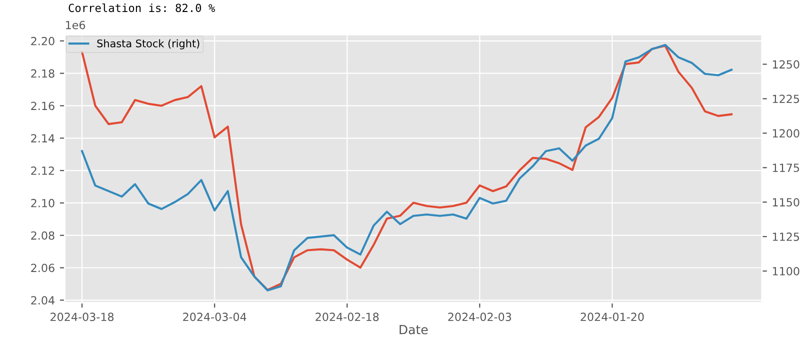 The image size is (800, 346). I want to click on y-tick-label: 2.04, so click(42, 300).